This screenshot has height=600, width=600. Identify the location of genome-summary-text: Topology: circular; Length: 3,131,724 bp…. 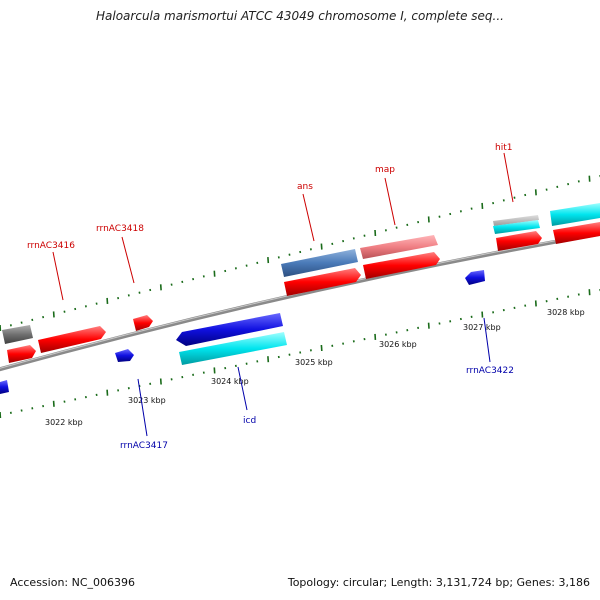
(438, 582).